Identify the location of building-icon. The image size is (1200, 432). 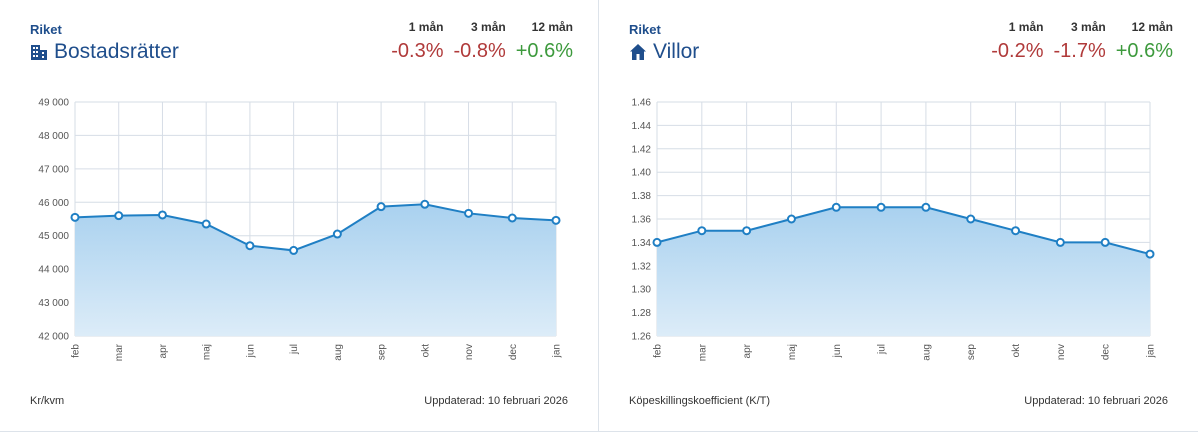
(39, 52).